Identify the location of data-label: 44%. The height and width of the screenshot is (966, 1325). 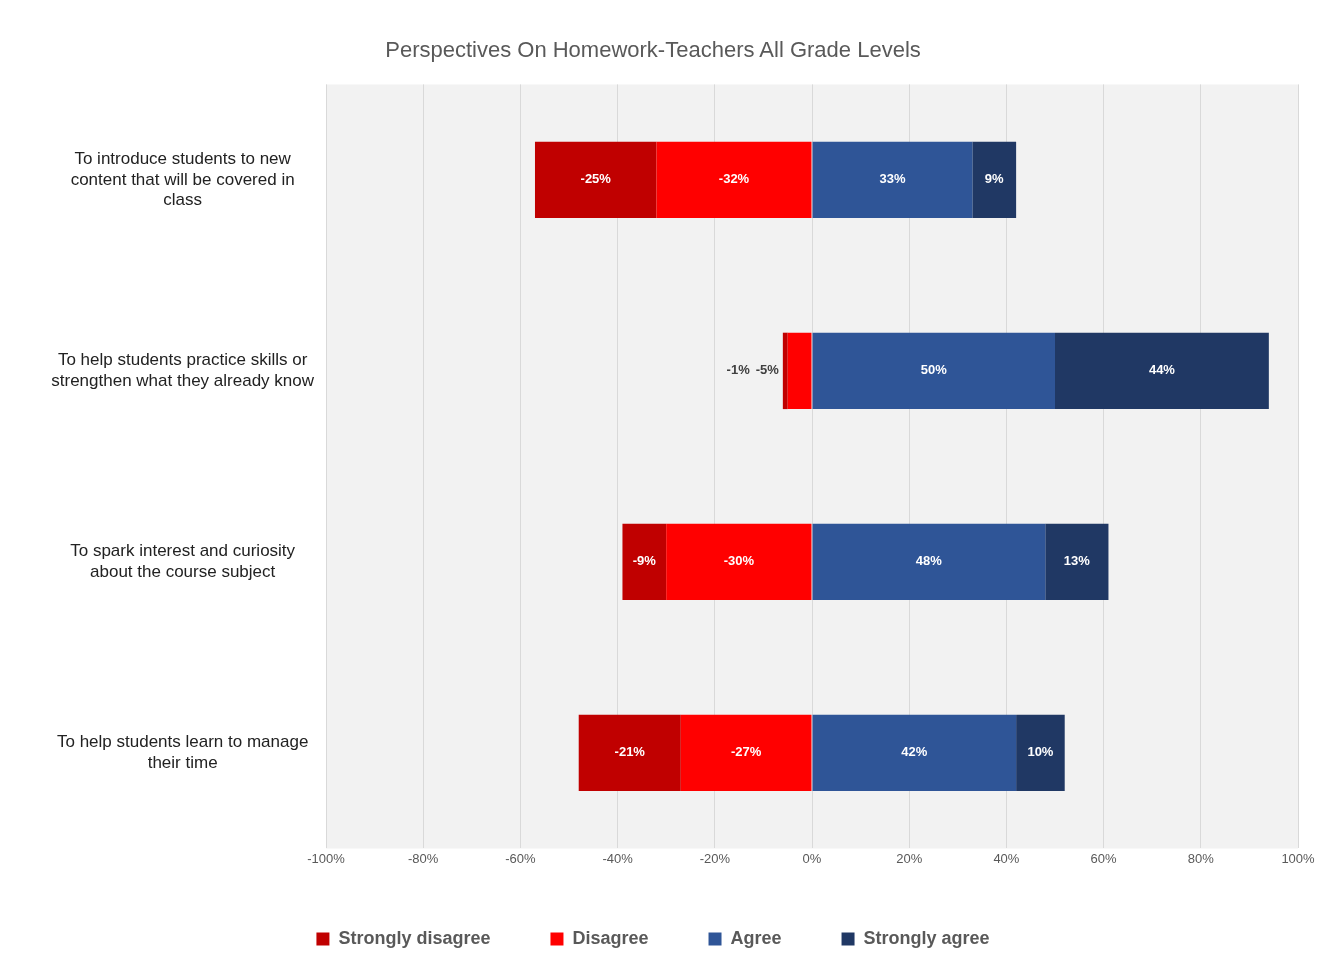
(1162, 370).